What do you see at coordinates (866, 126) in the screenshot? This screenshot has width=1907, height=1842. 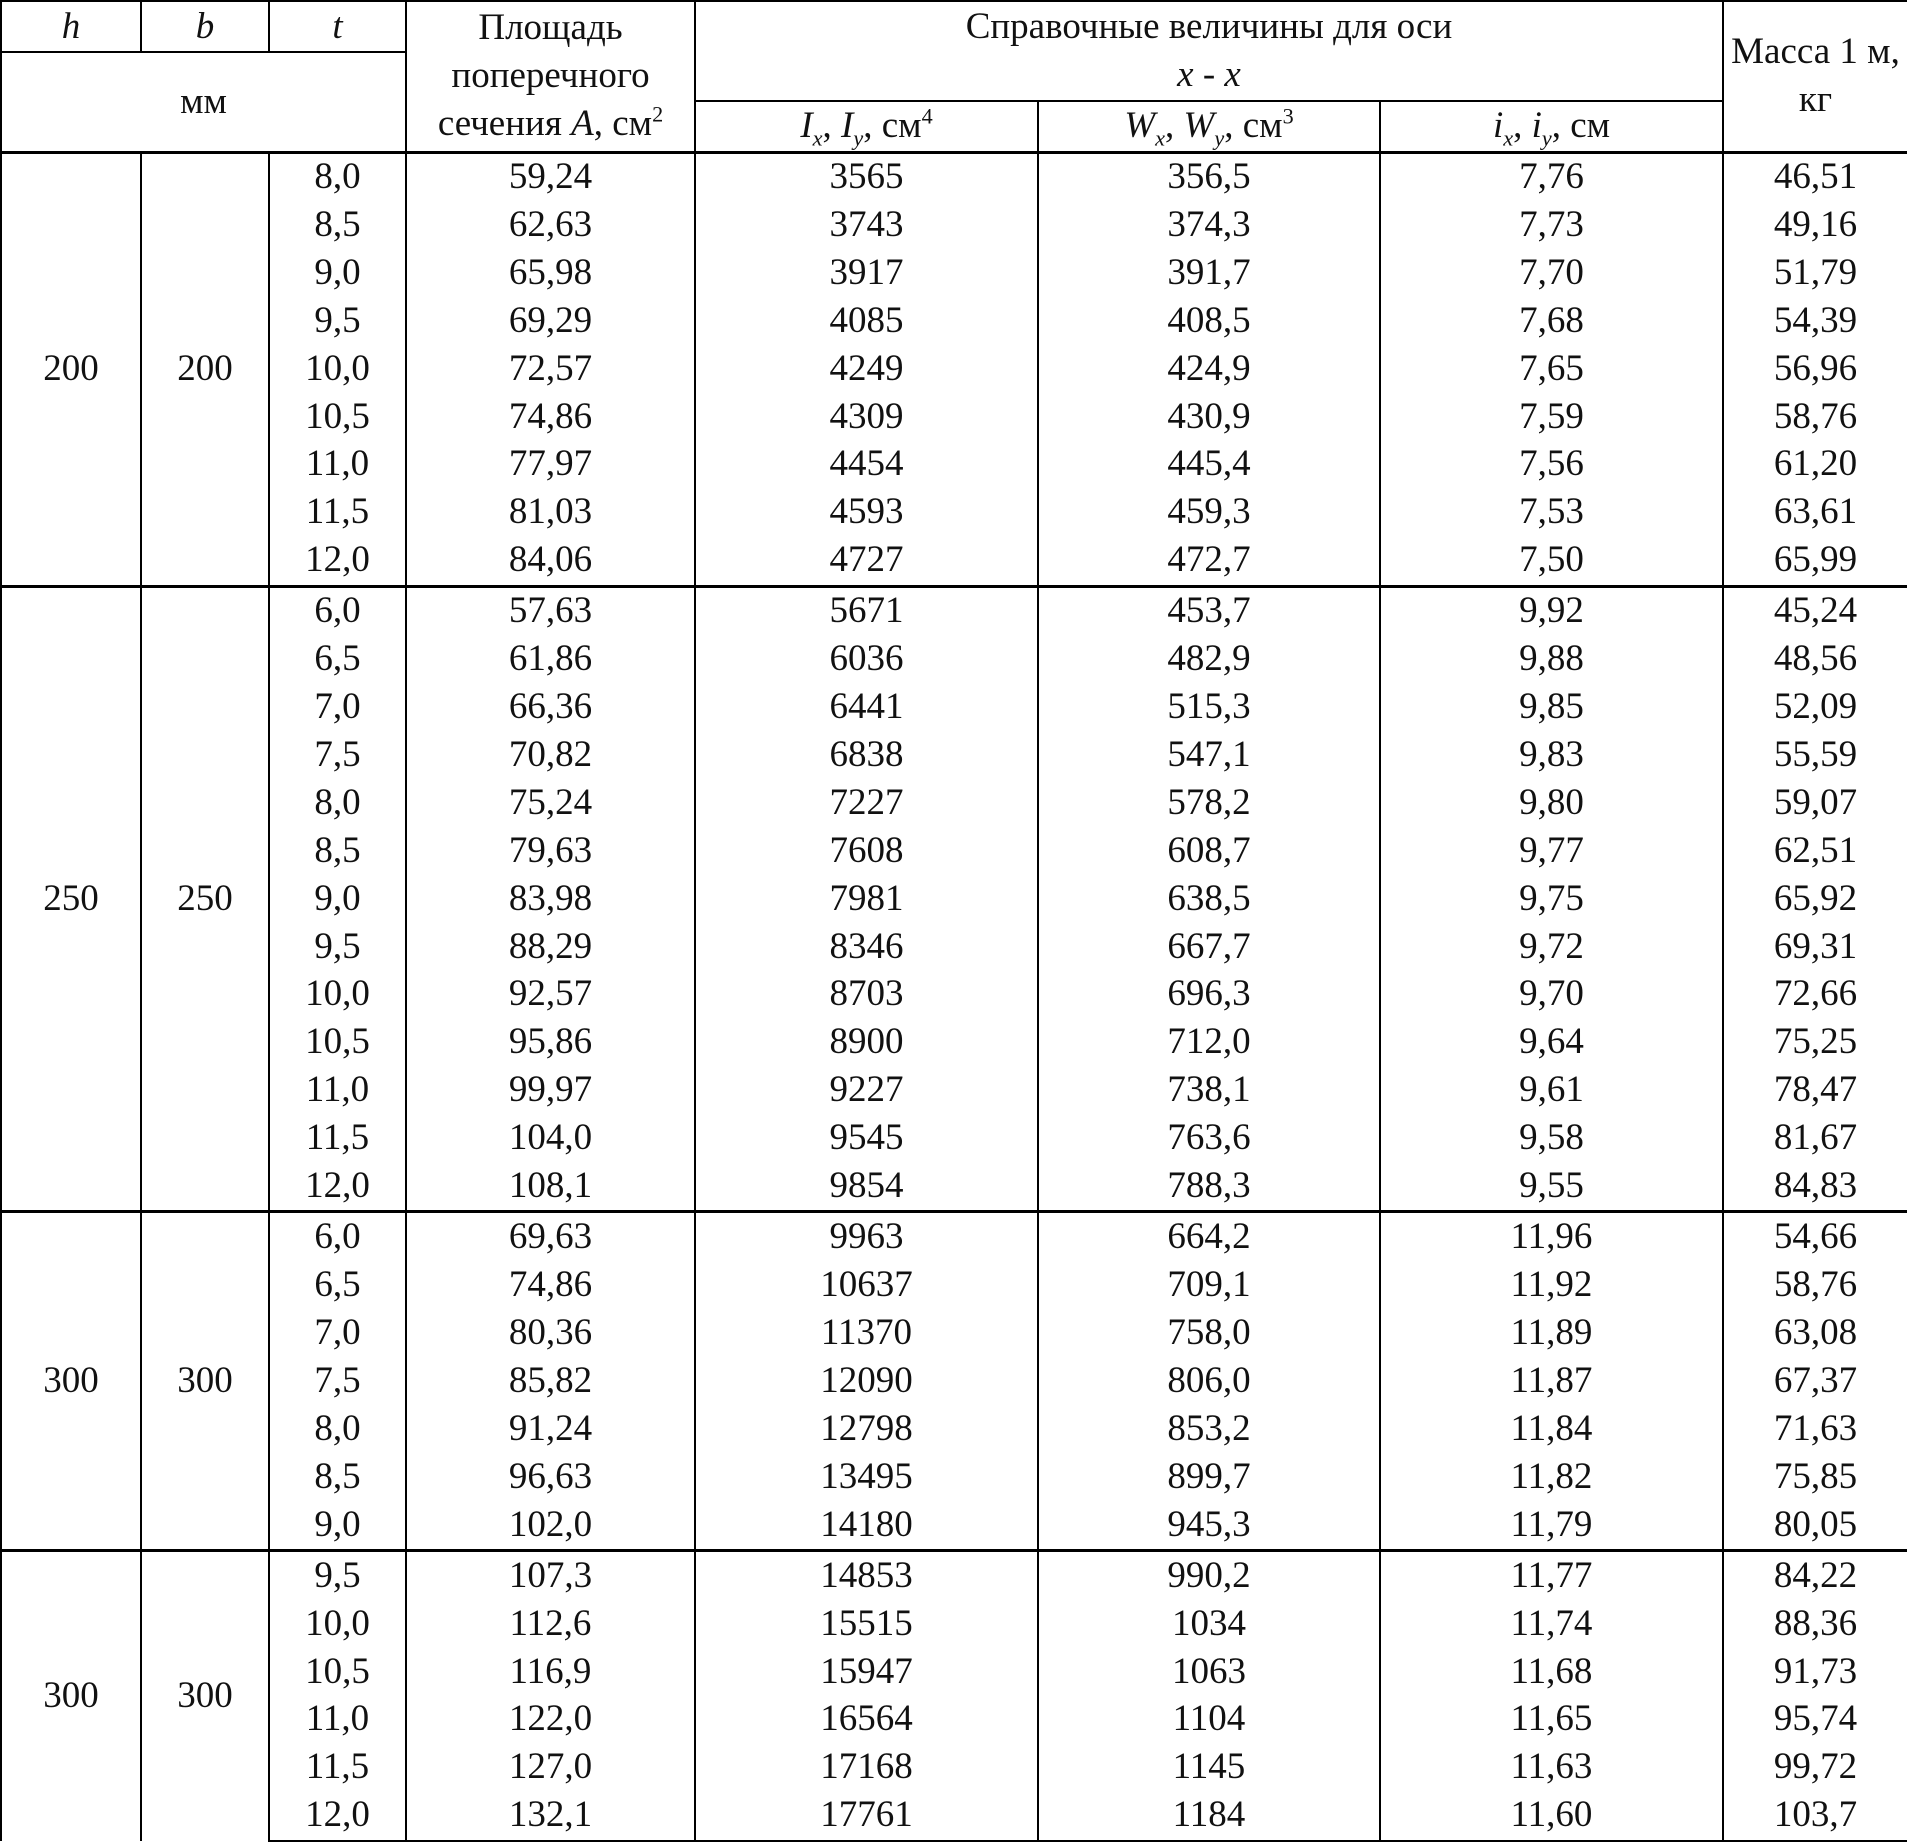 I see `header-cell: Ix, Iy, см4` at bounding box center [866, 126].